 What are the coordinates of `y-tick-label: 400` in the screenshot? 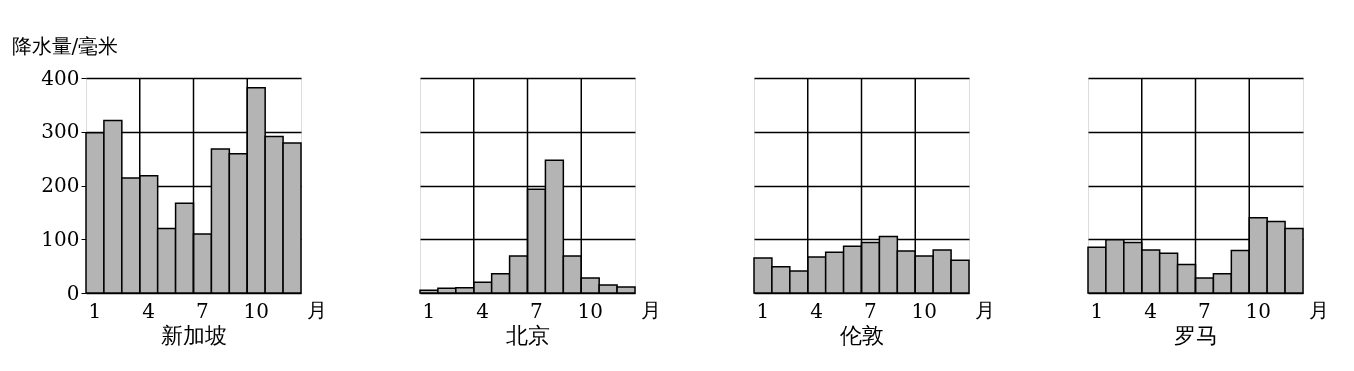 It's located at (60, 77).